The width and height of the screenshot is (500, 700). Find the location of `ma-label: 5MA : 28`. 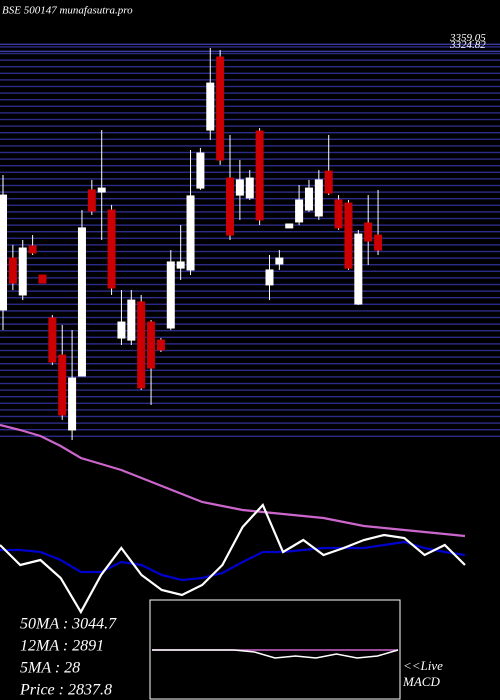

ma-label: 5MA : 28 is located at coordinates (50, 668).